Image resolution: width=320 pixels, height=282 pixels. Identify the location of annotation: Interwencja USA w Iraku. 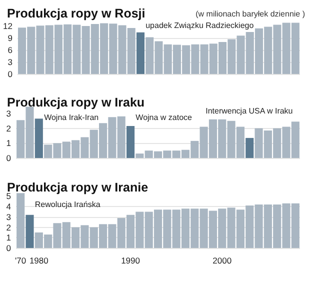
(249, 111).